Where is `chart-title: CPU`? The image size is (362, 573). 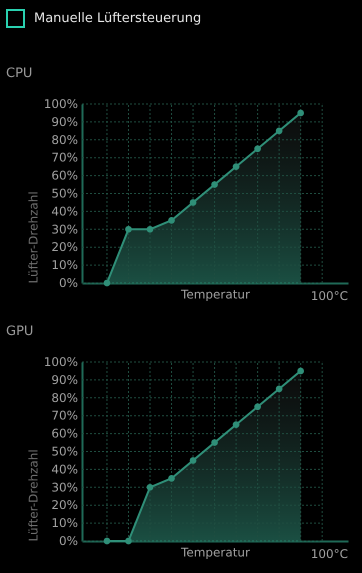
chart-title: CPU is located at coordinates (19, 73).